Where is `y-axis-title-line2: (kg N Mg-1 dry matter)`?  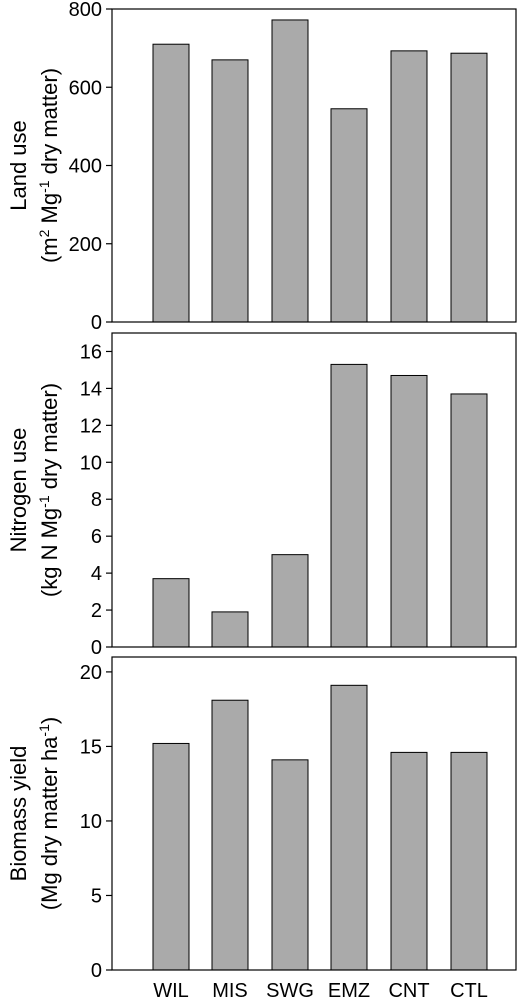 y-axis-title-line2: (kg N Mg-1 dry matter) is located at coordinates (49, 490).